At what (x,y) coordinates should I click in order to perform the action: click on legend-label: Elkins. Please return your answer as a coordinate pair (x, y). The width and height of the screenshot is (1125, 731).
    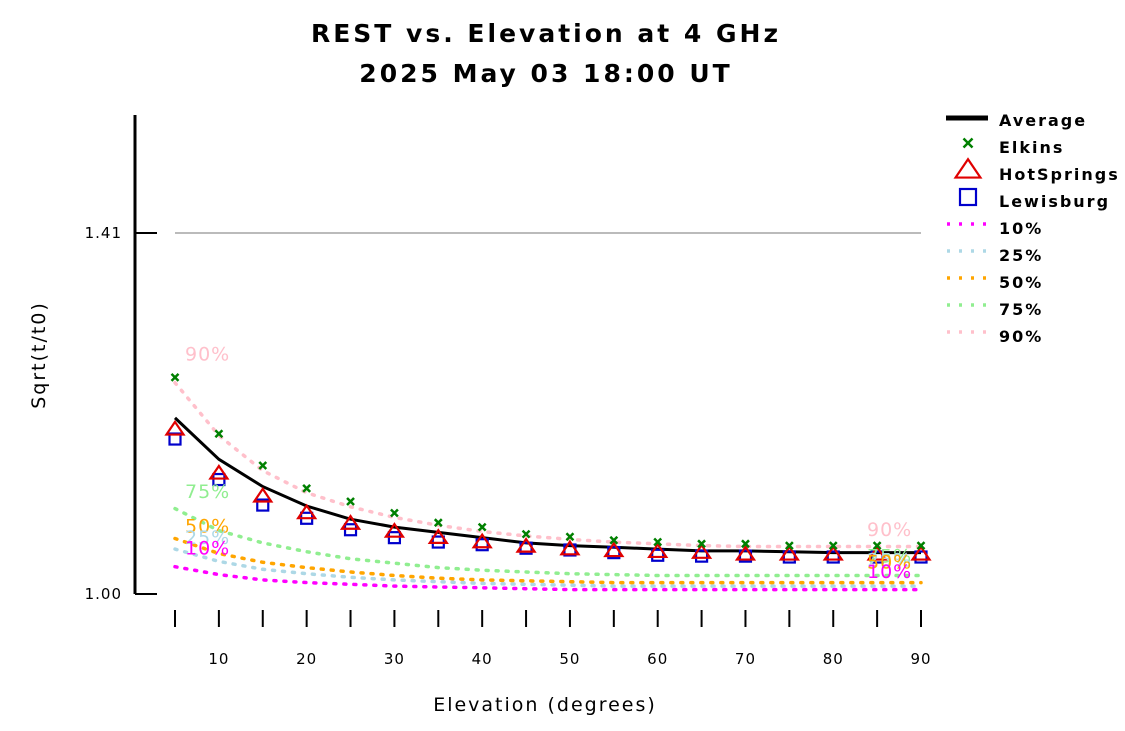
    Looking at the image, I should click on (1031, 147).